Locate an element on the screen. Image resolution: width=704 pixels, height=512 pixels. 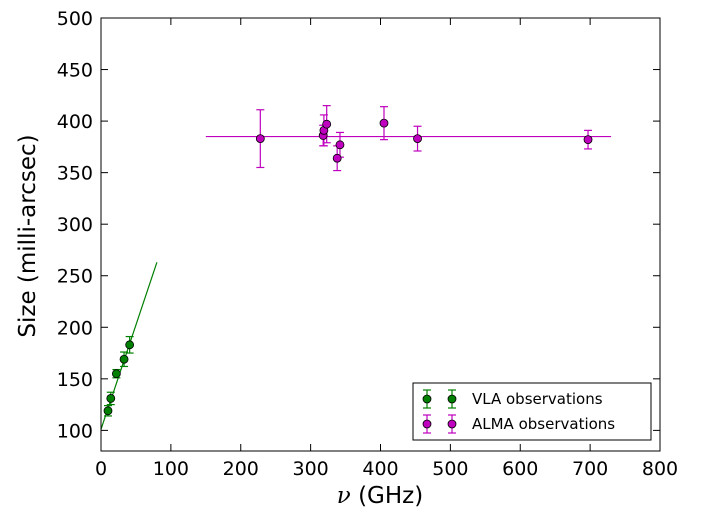
y-tick-label: 300 is located at coordinates (75, 225).